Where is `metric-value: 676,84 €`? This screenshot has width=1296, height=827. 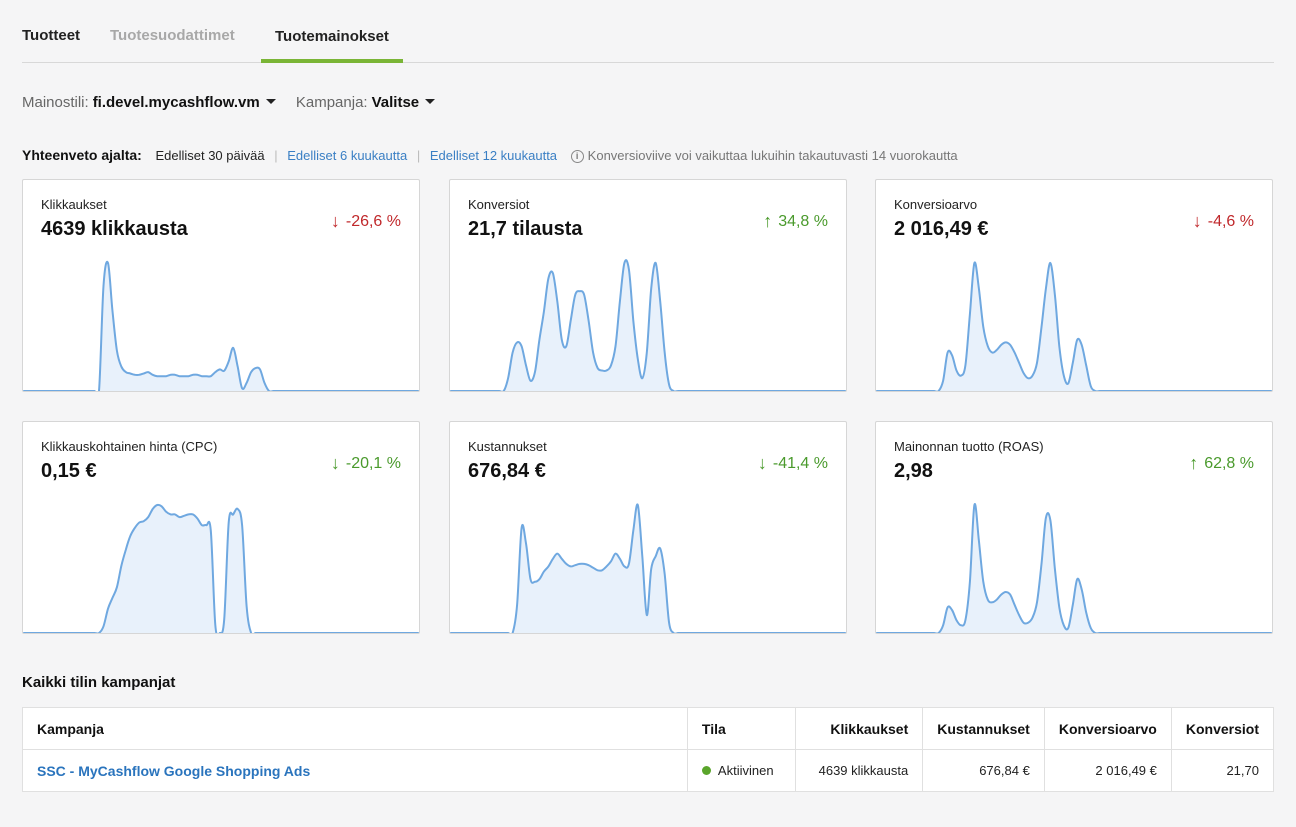 metric-value: 676,84 € is located at coordinates (507, 471).